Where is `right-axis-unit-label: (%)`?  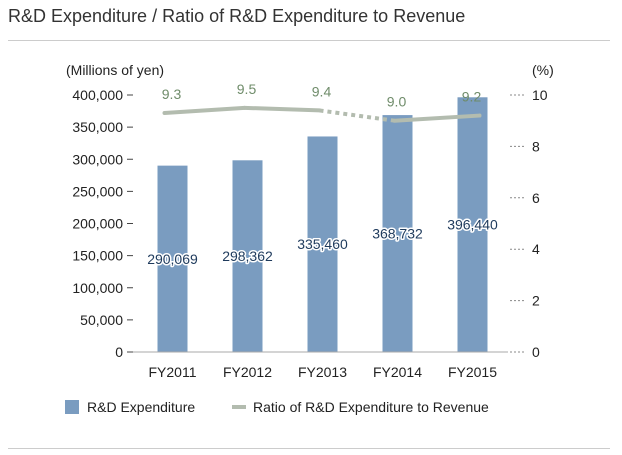
right-axis-unit-label: (%) is located at coordinates (543, 70).